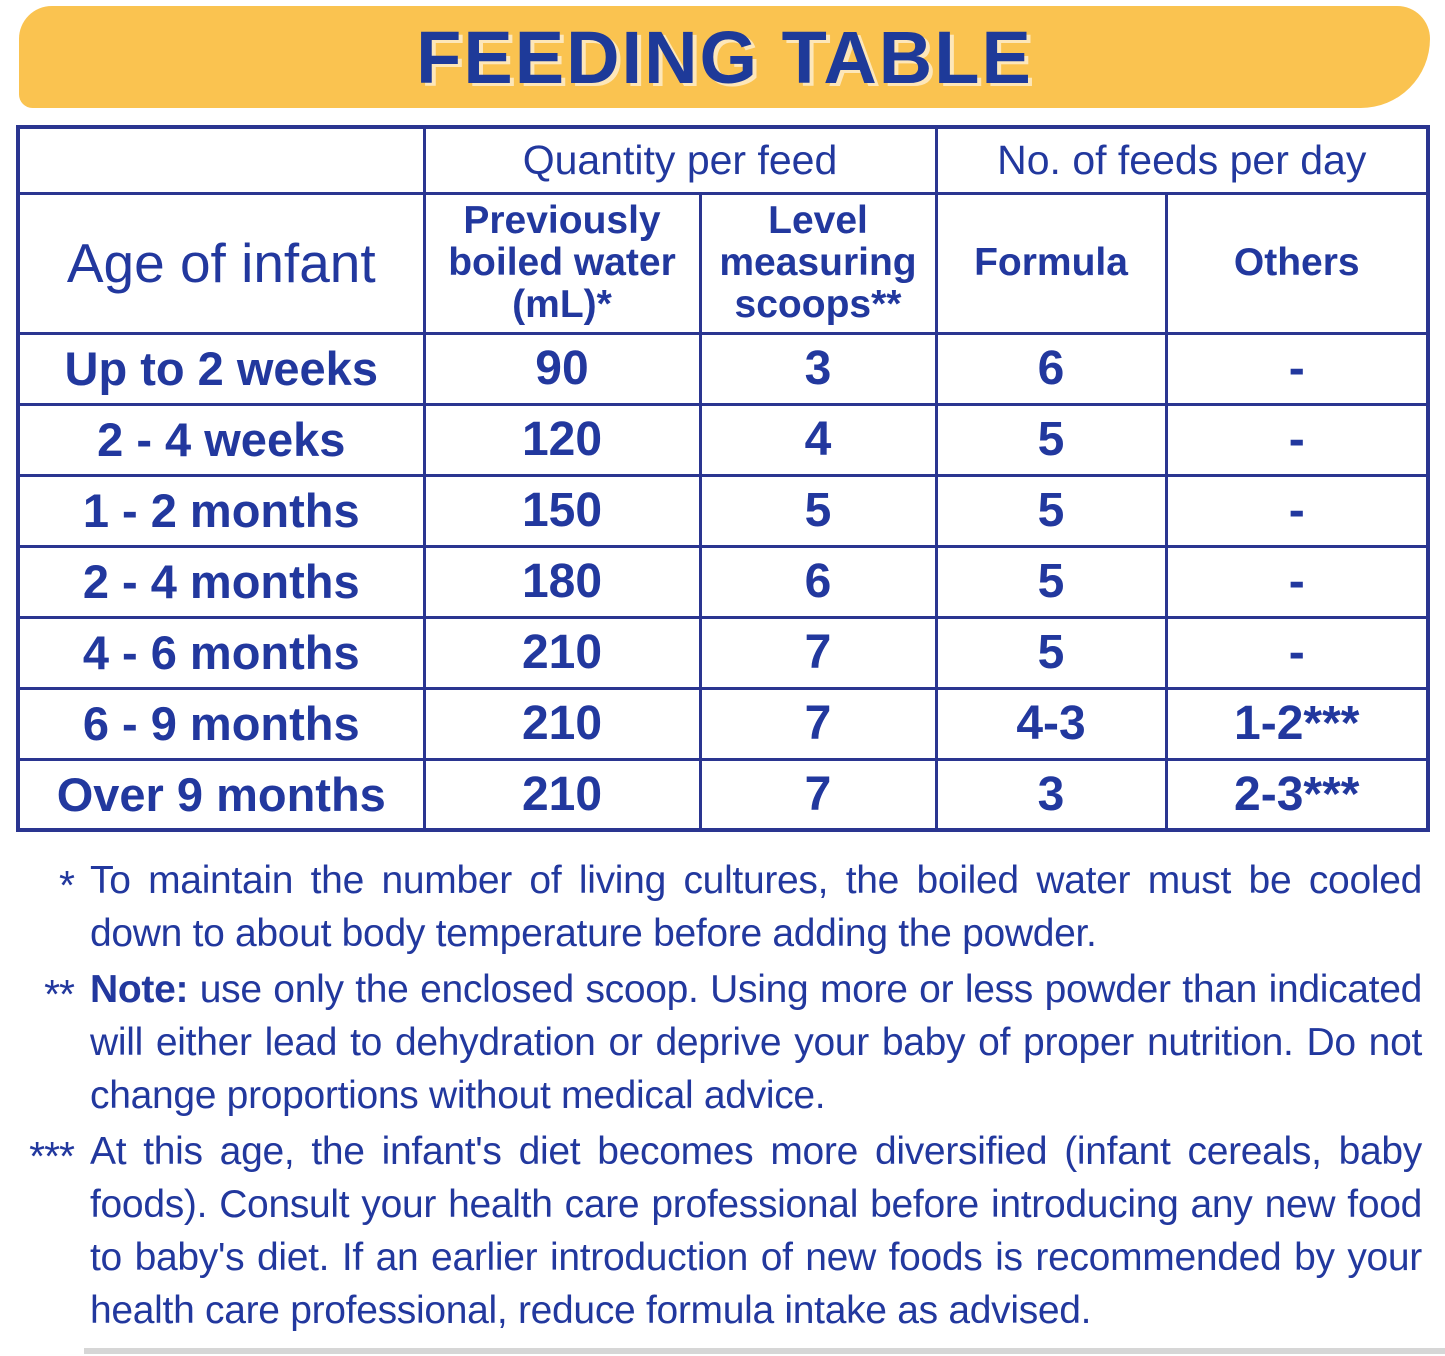 Image resolution: width=1445 pixels, height=1356 pixels. I want to click on column-header-others: Others, so click(1297, 263).